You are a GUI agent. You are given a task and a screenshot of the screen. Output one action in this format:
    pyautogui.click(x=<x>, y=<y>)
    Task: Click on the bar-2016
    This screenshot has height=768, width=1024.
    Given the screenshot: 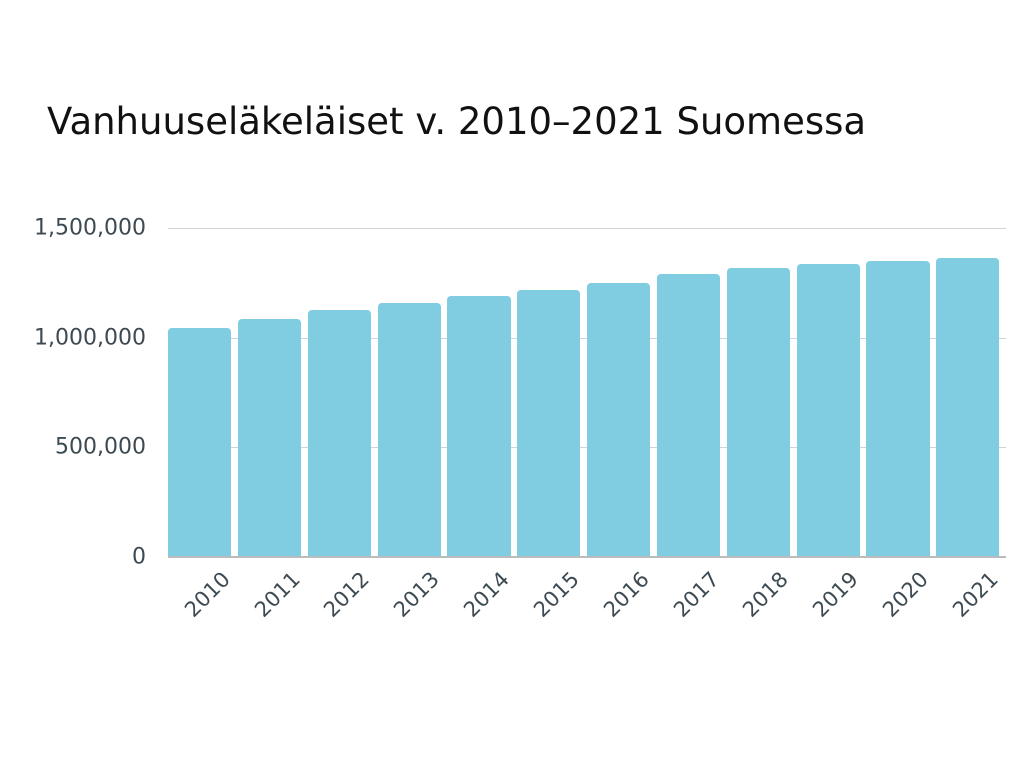 What is the action you would take?
    pyautogui.click(x=619, y=420)
    